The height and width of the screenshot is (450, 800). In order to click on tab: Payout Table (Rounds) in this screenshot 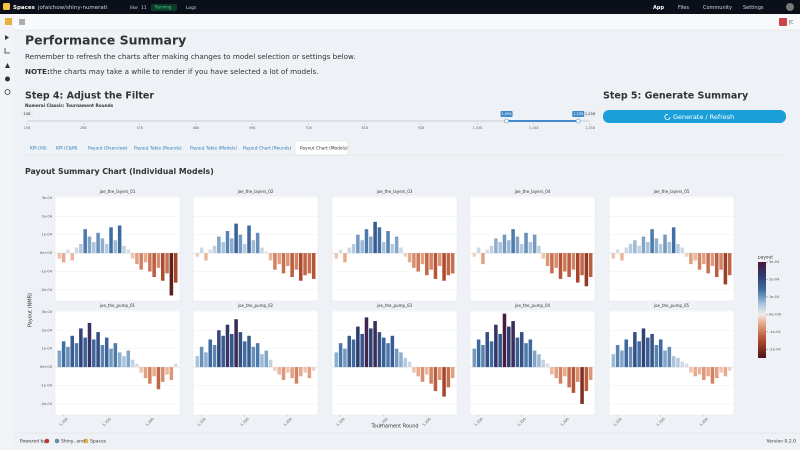, I will do `click(158, 149)`.